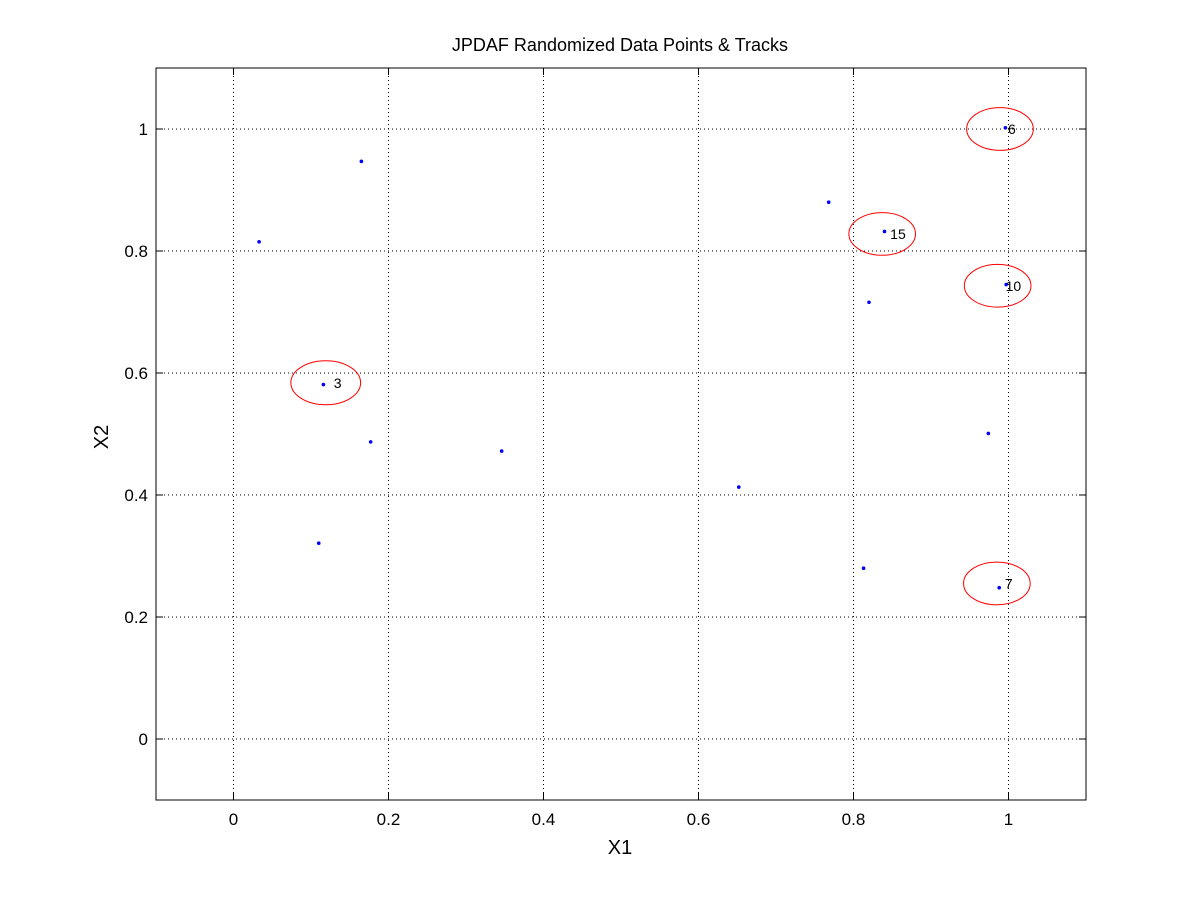 The height and width of the screenshot is (900, 1200). I want to click on x-tick-label: 0.4, so click(544, 819).